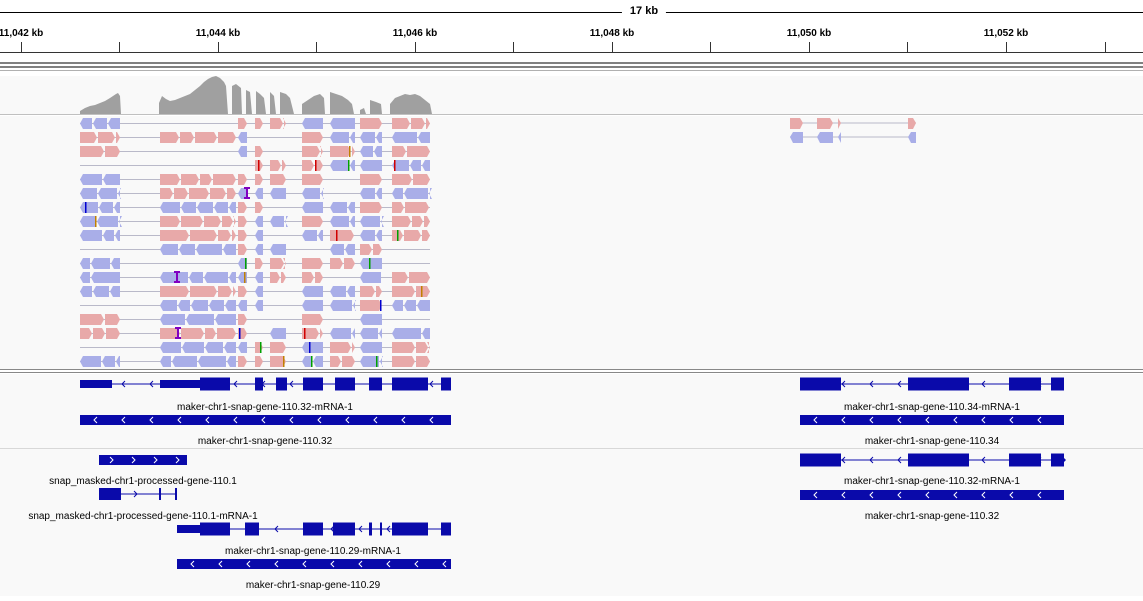  I want to click on gene-label: maker-chr1-snap-gene-110.29, so click(313, 585).